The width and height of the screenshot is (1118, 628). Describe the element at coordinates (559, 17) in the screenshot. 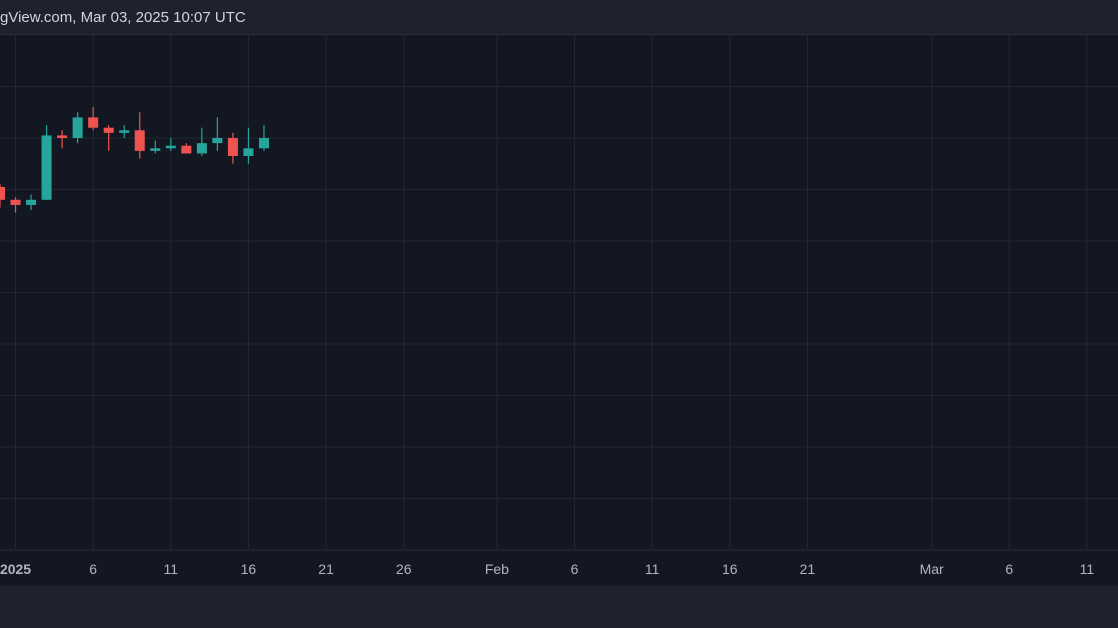

I see `header-bar: gView.com, Mar 03, 2025 10:07 UTC` at that location.